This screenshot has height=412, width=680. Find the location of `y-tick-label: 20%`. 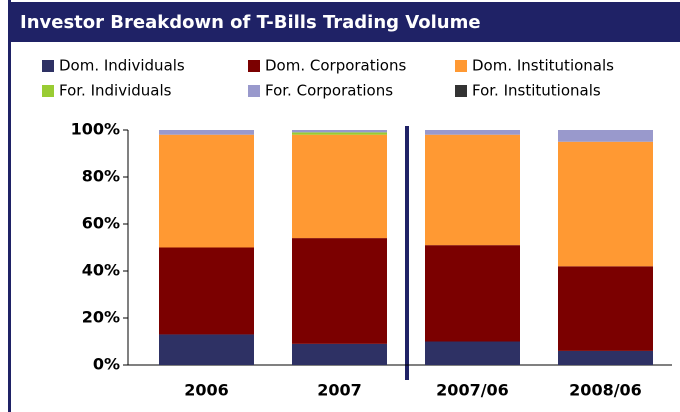

y-tick-label: 20% is located at coordinates (101, 317).